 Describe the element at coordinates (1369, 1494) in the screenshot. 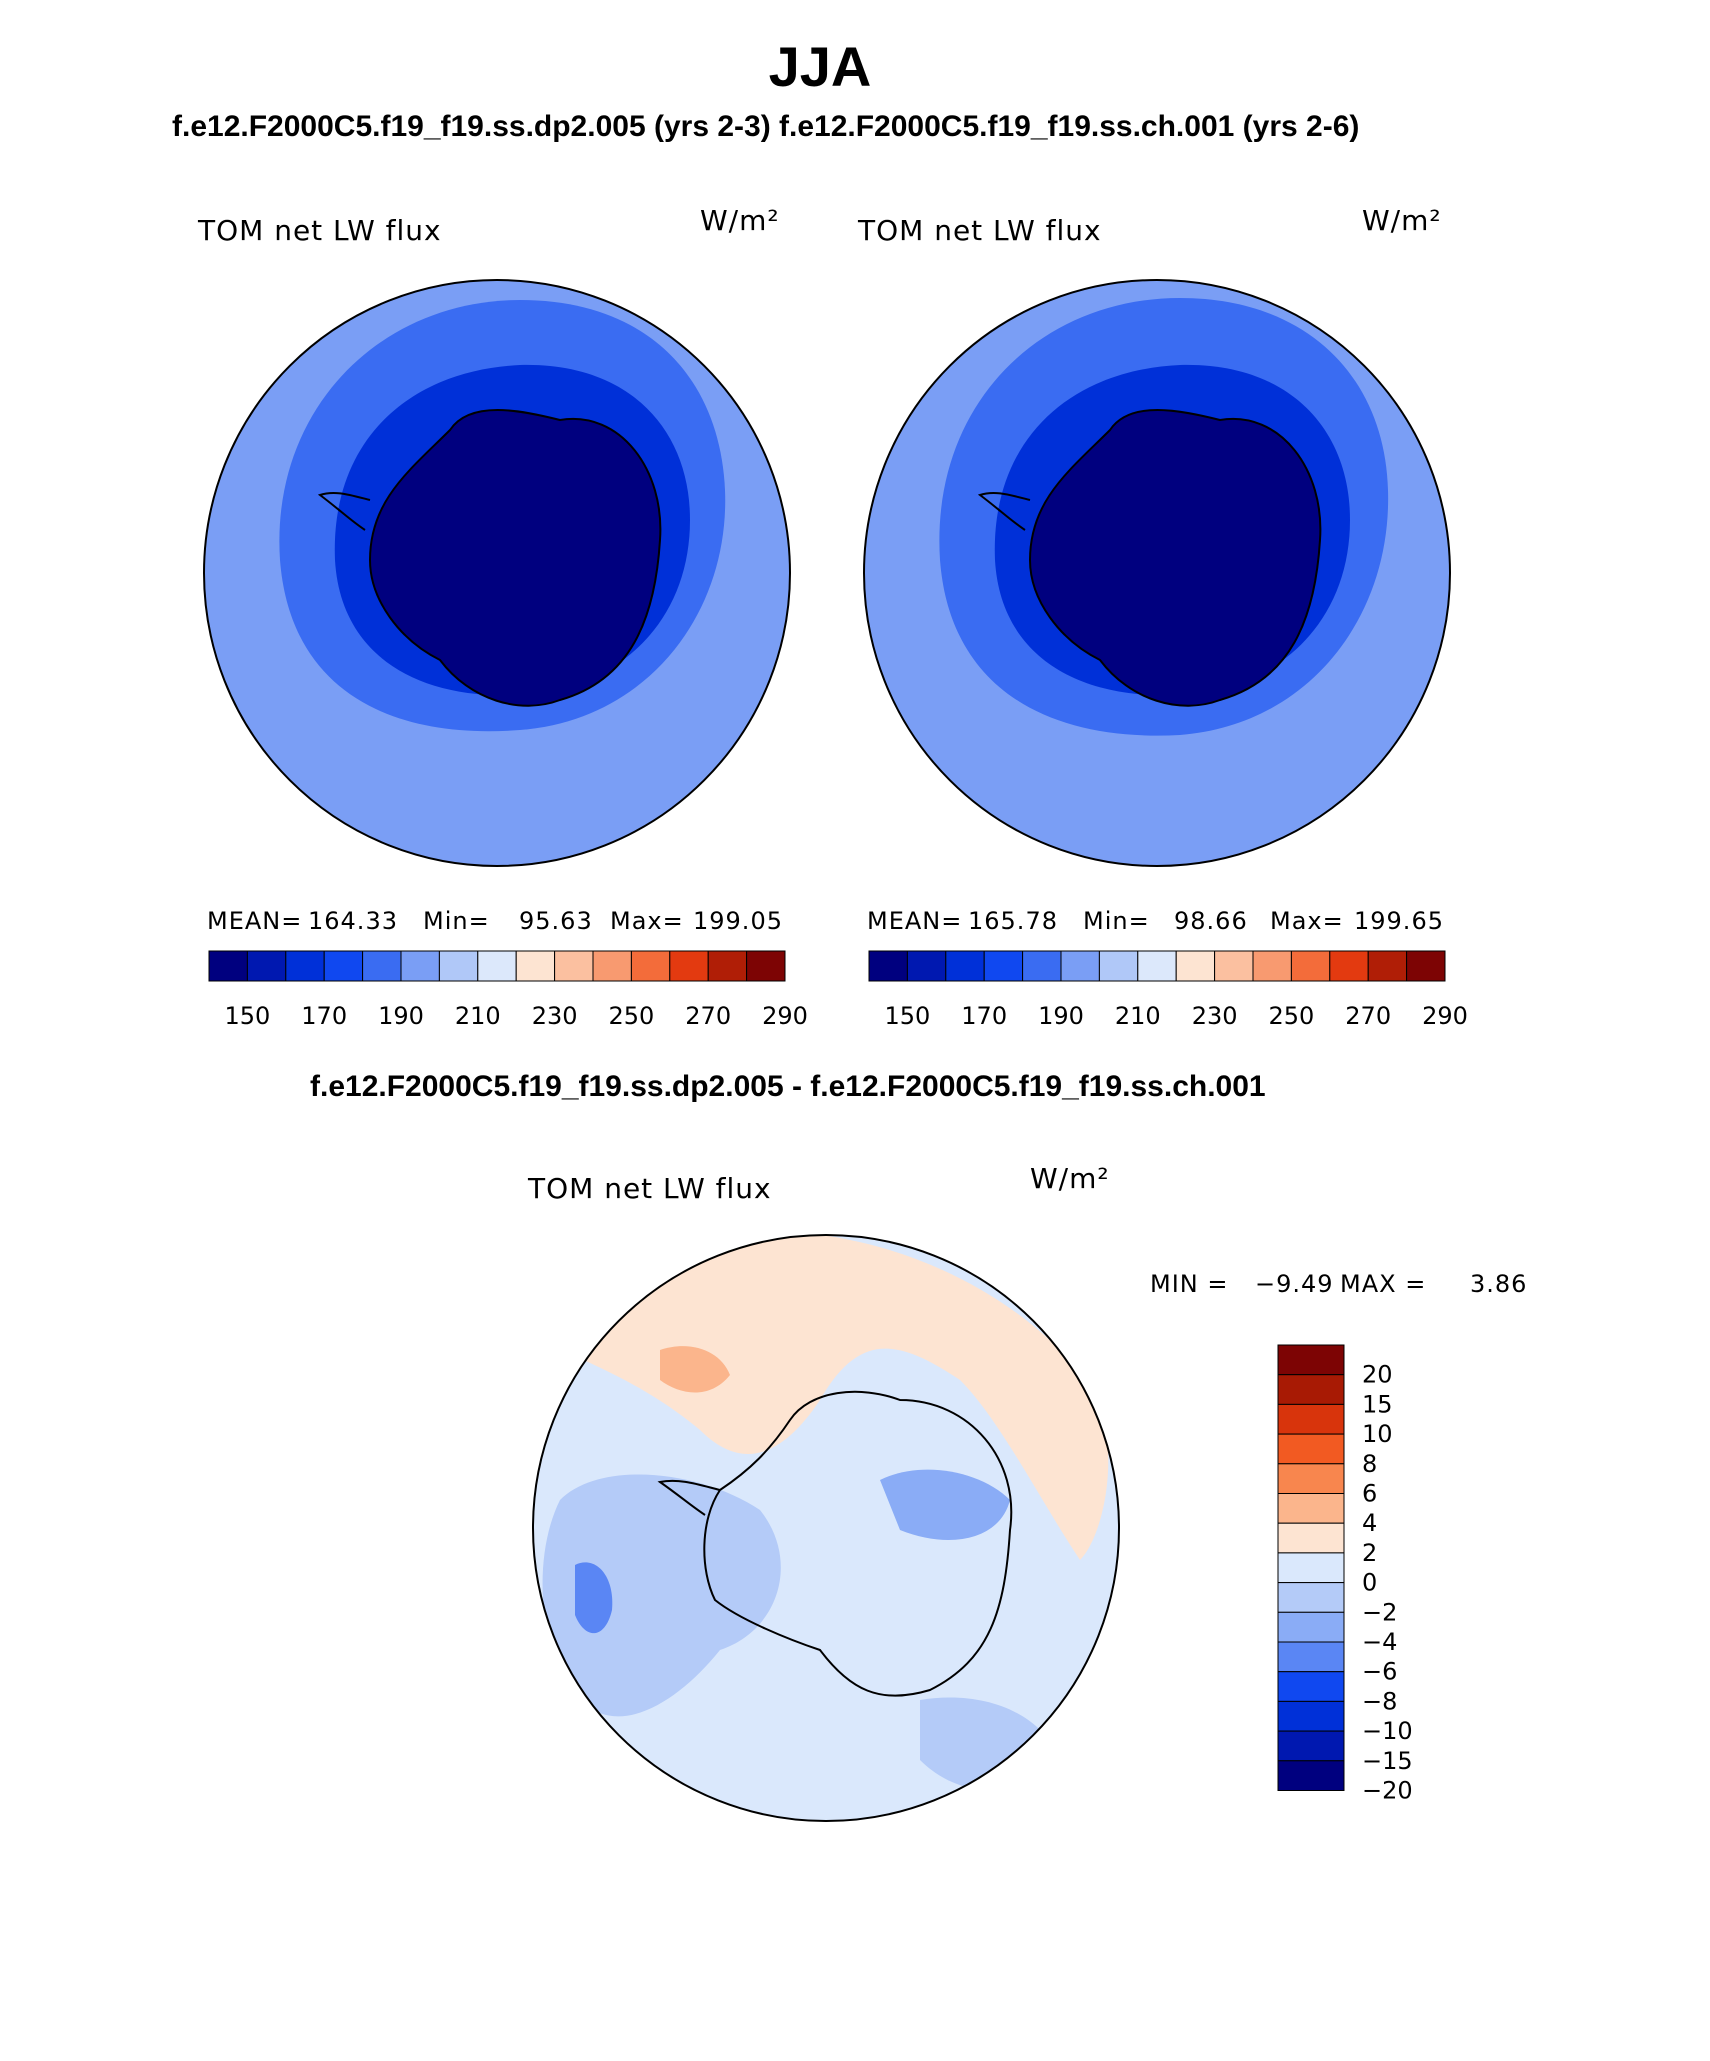

I see `colorbar-tick-label: 6` at that location.